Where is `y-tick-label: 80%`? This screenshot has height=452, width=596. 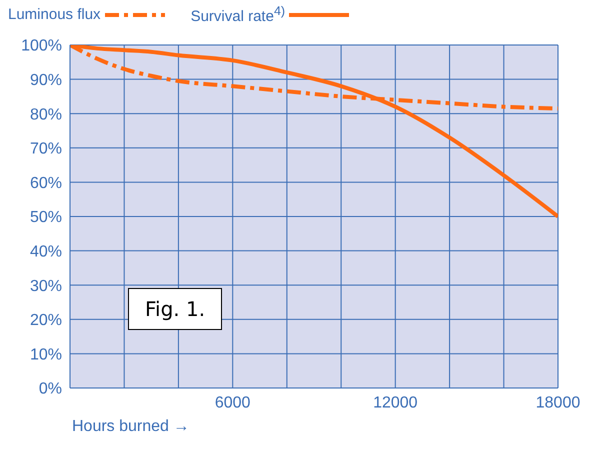
y-tick-label: 80% is located at coordinates (46, 115).